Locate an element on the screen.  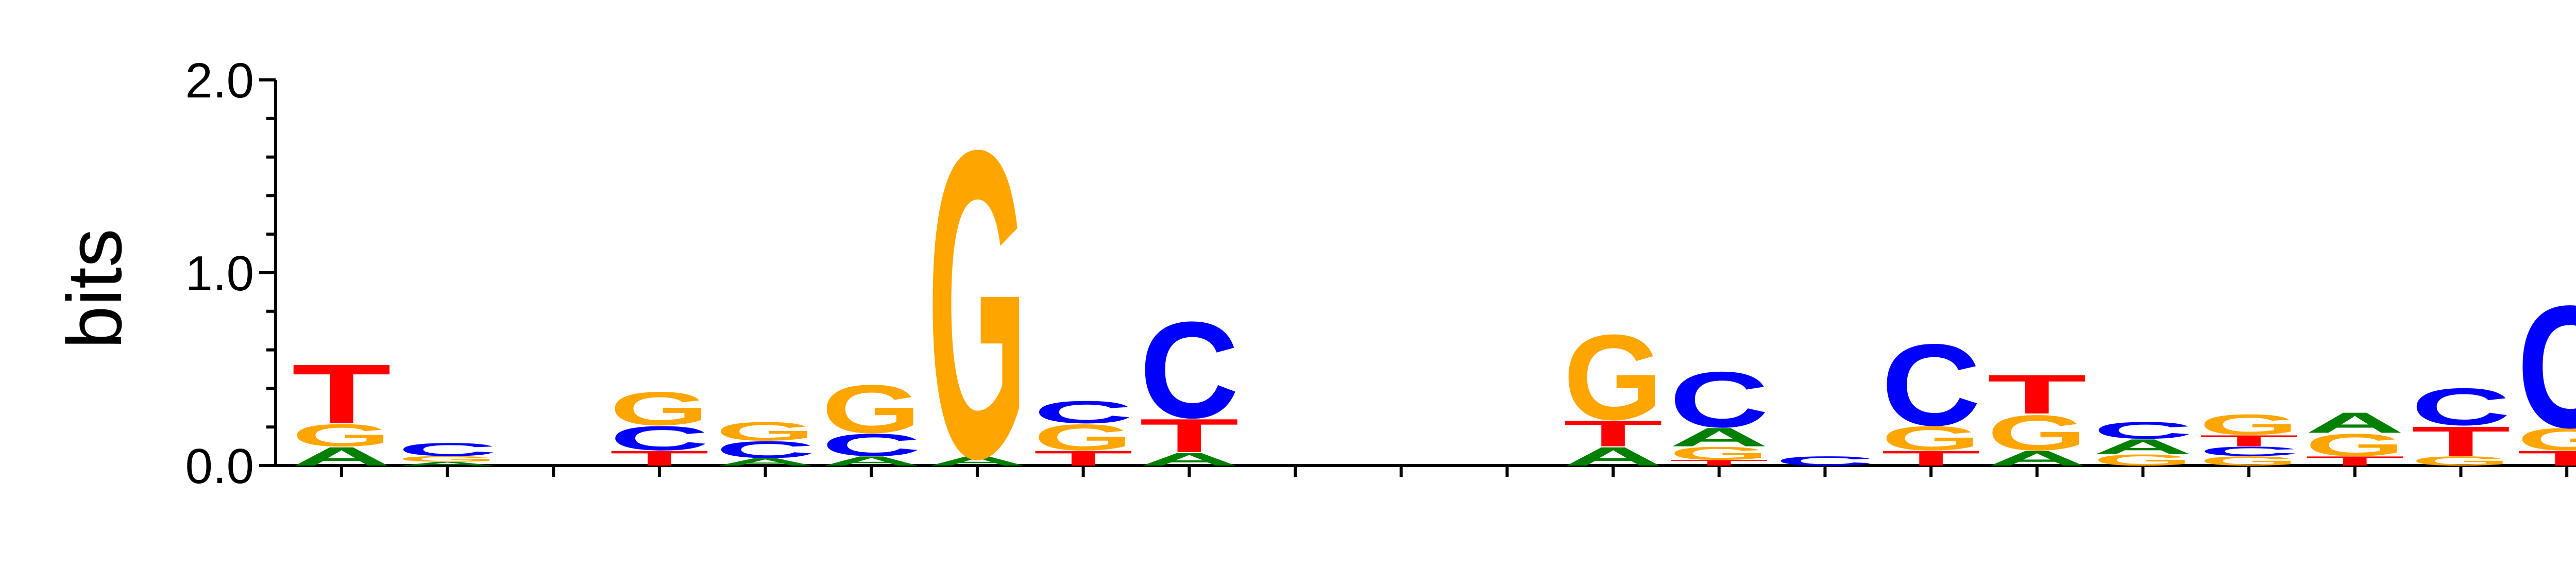
stack-position-8: TGC is located at coordinates (1083, 432).